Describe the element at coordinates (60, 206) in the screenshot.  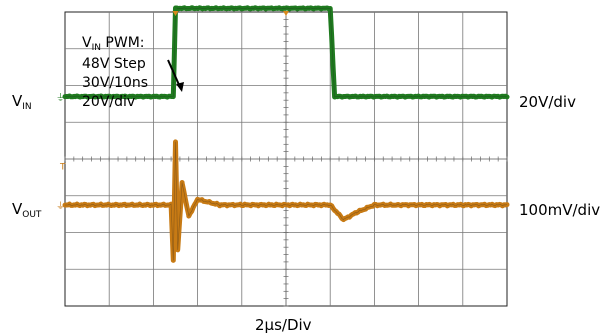
I see `vout-ground-marker: ⏚` at that location.